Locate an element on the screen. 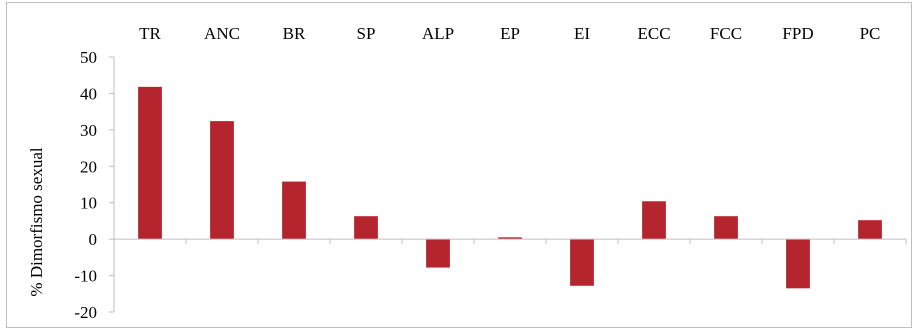 The width and height of the screenshot is (918, 334). category-label: FCC is located at coordinates (726, 33).